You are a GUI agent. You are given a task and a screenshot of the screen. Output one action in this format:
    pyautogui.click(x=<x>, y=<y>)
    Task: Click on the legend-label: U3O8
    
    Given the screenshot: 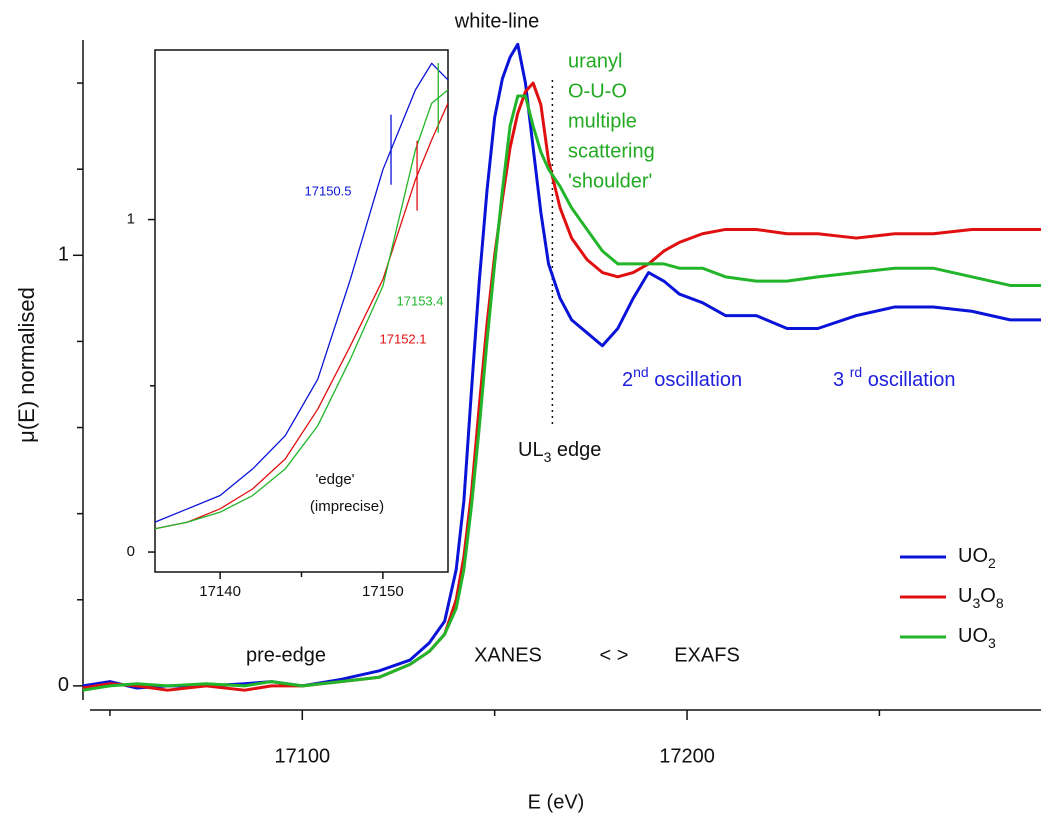 What is the action you would take?
    pyautogui.click(x=981, y=597)
    